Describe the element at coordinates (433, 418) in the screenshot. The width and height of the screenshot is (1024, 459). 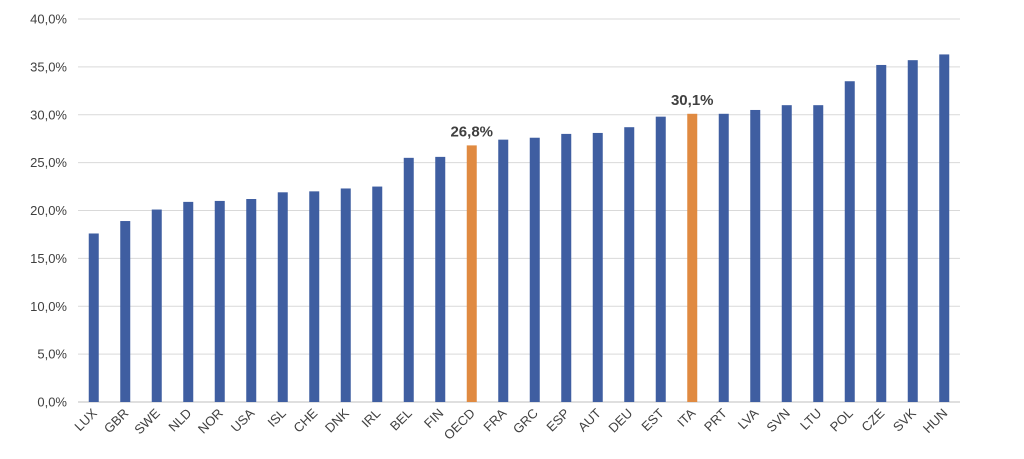
I see `x-tick-label: FIN` at that location.